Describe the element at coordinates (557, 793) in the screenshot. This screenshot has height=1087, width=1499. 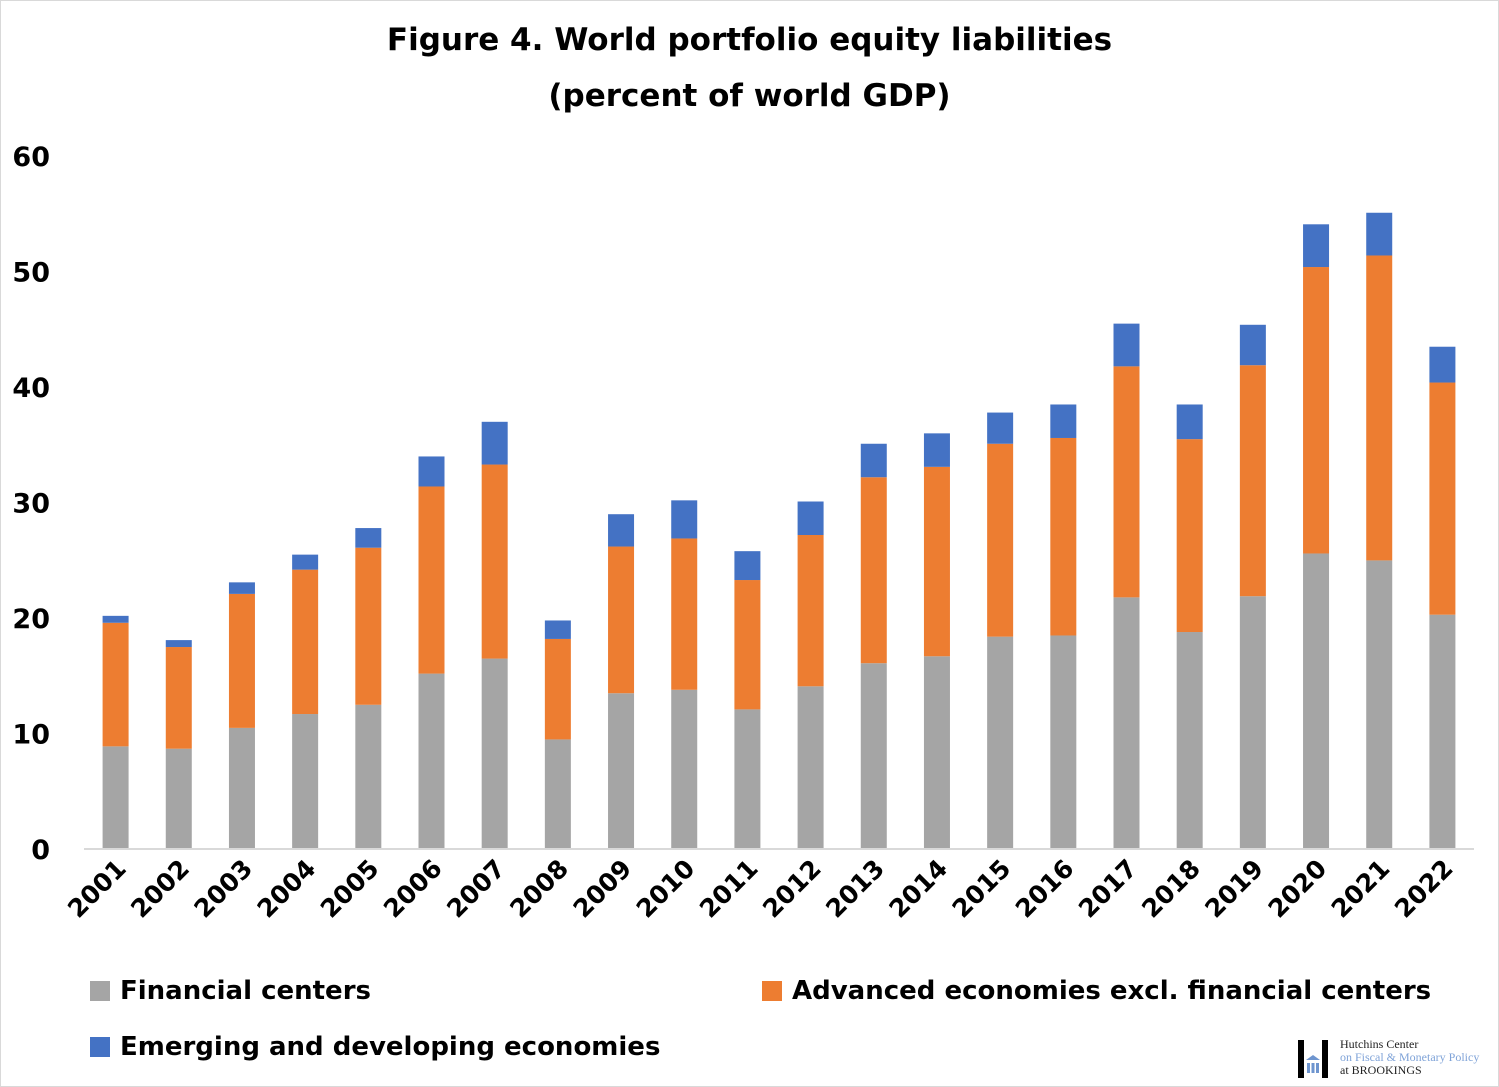
I see `bar-segment-financial-centers-2008` at that location.